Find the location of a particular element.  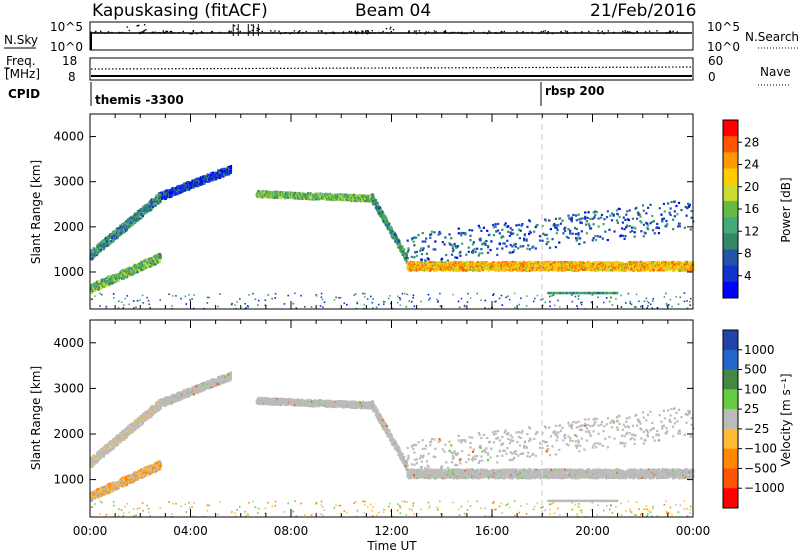

colorbar-tick-label: −100 is located at coordinates (760, 449).